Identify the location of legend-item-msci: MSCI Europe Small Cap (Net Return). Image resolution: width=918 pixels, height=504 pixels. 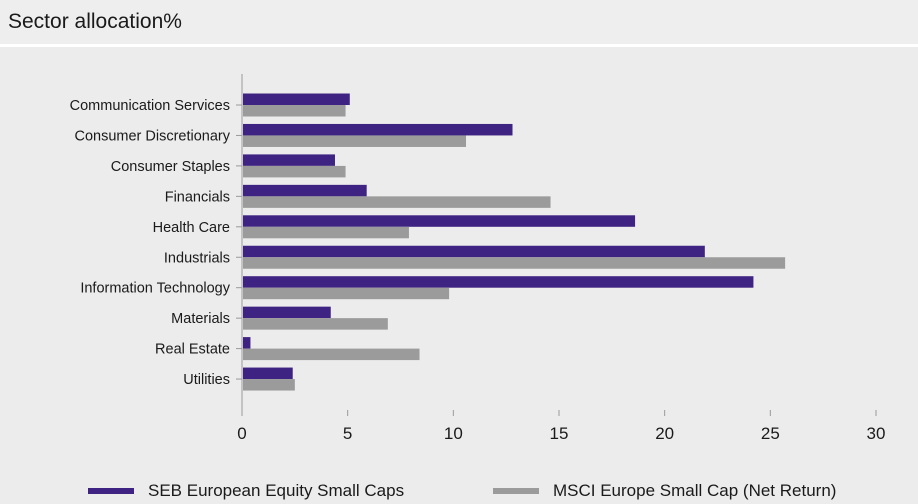
(664, 491).